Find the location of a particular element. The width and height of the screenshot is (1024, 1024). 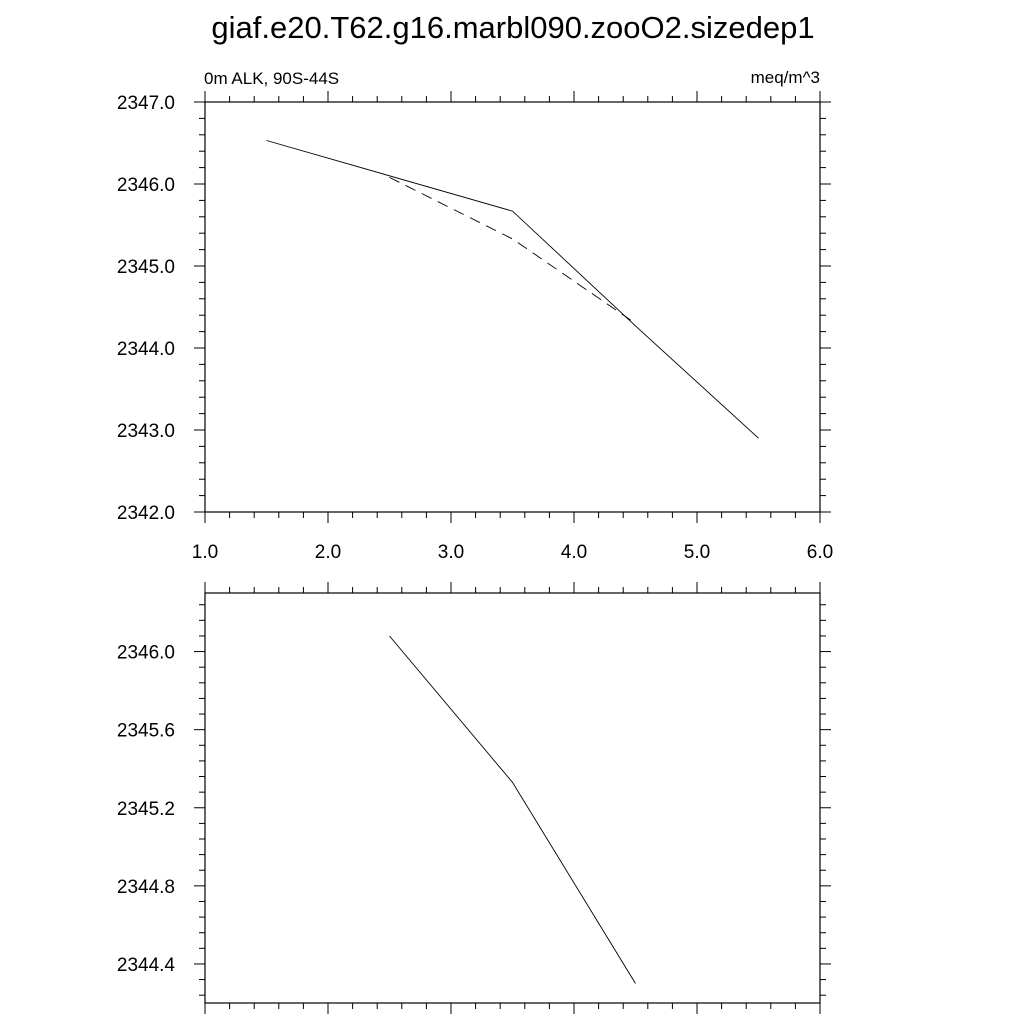

subtitle-right: meq/m^3 is located at coordinates (785, 77).